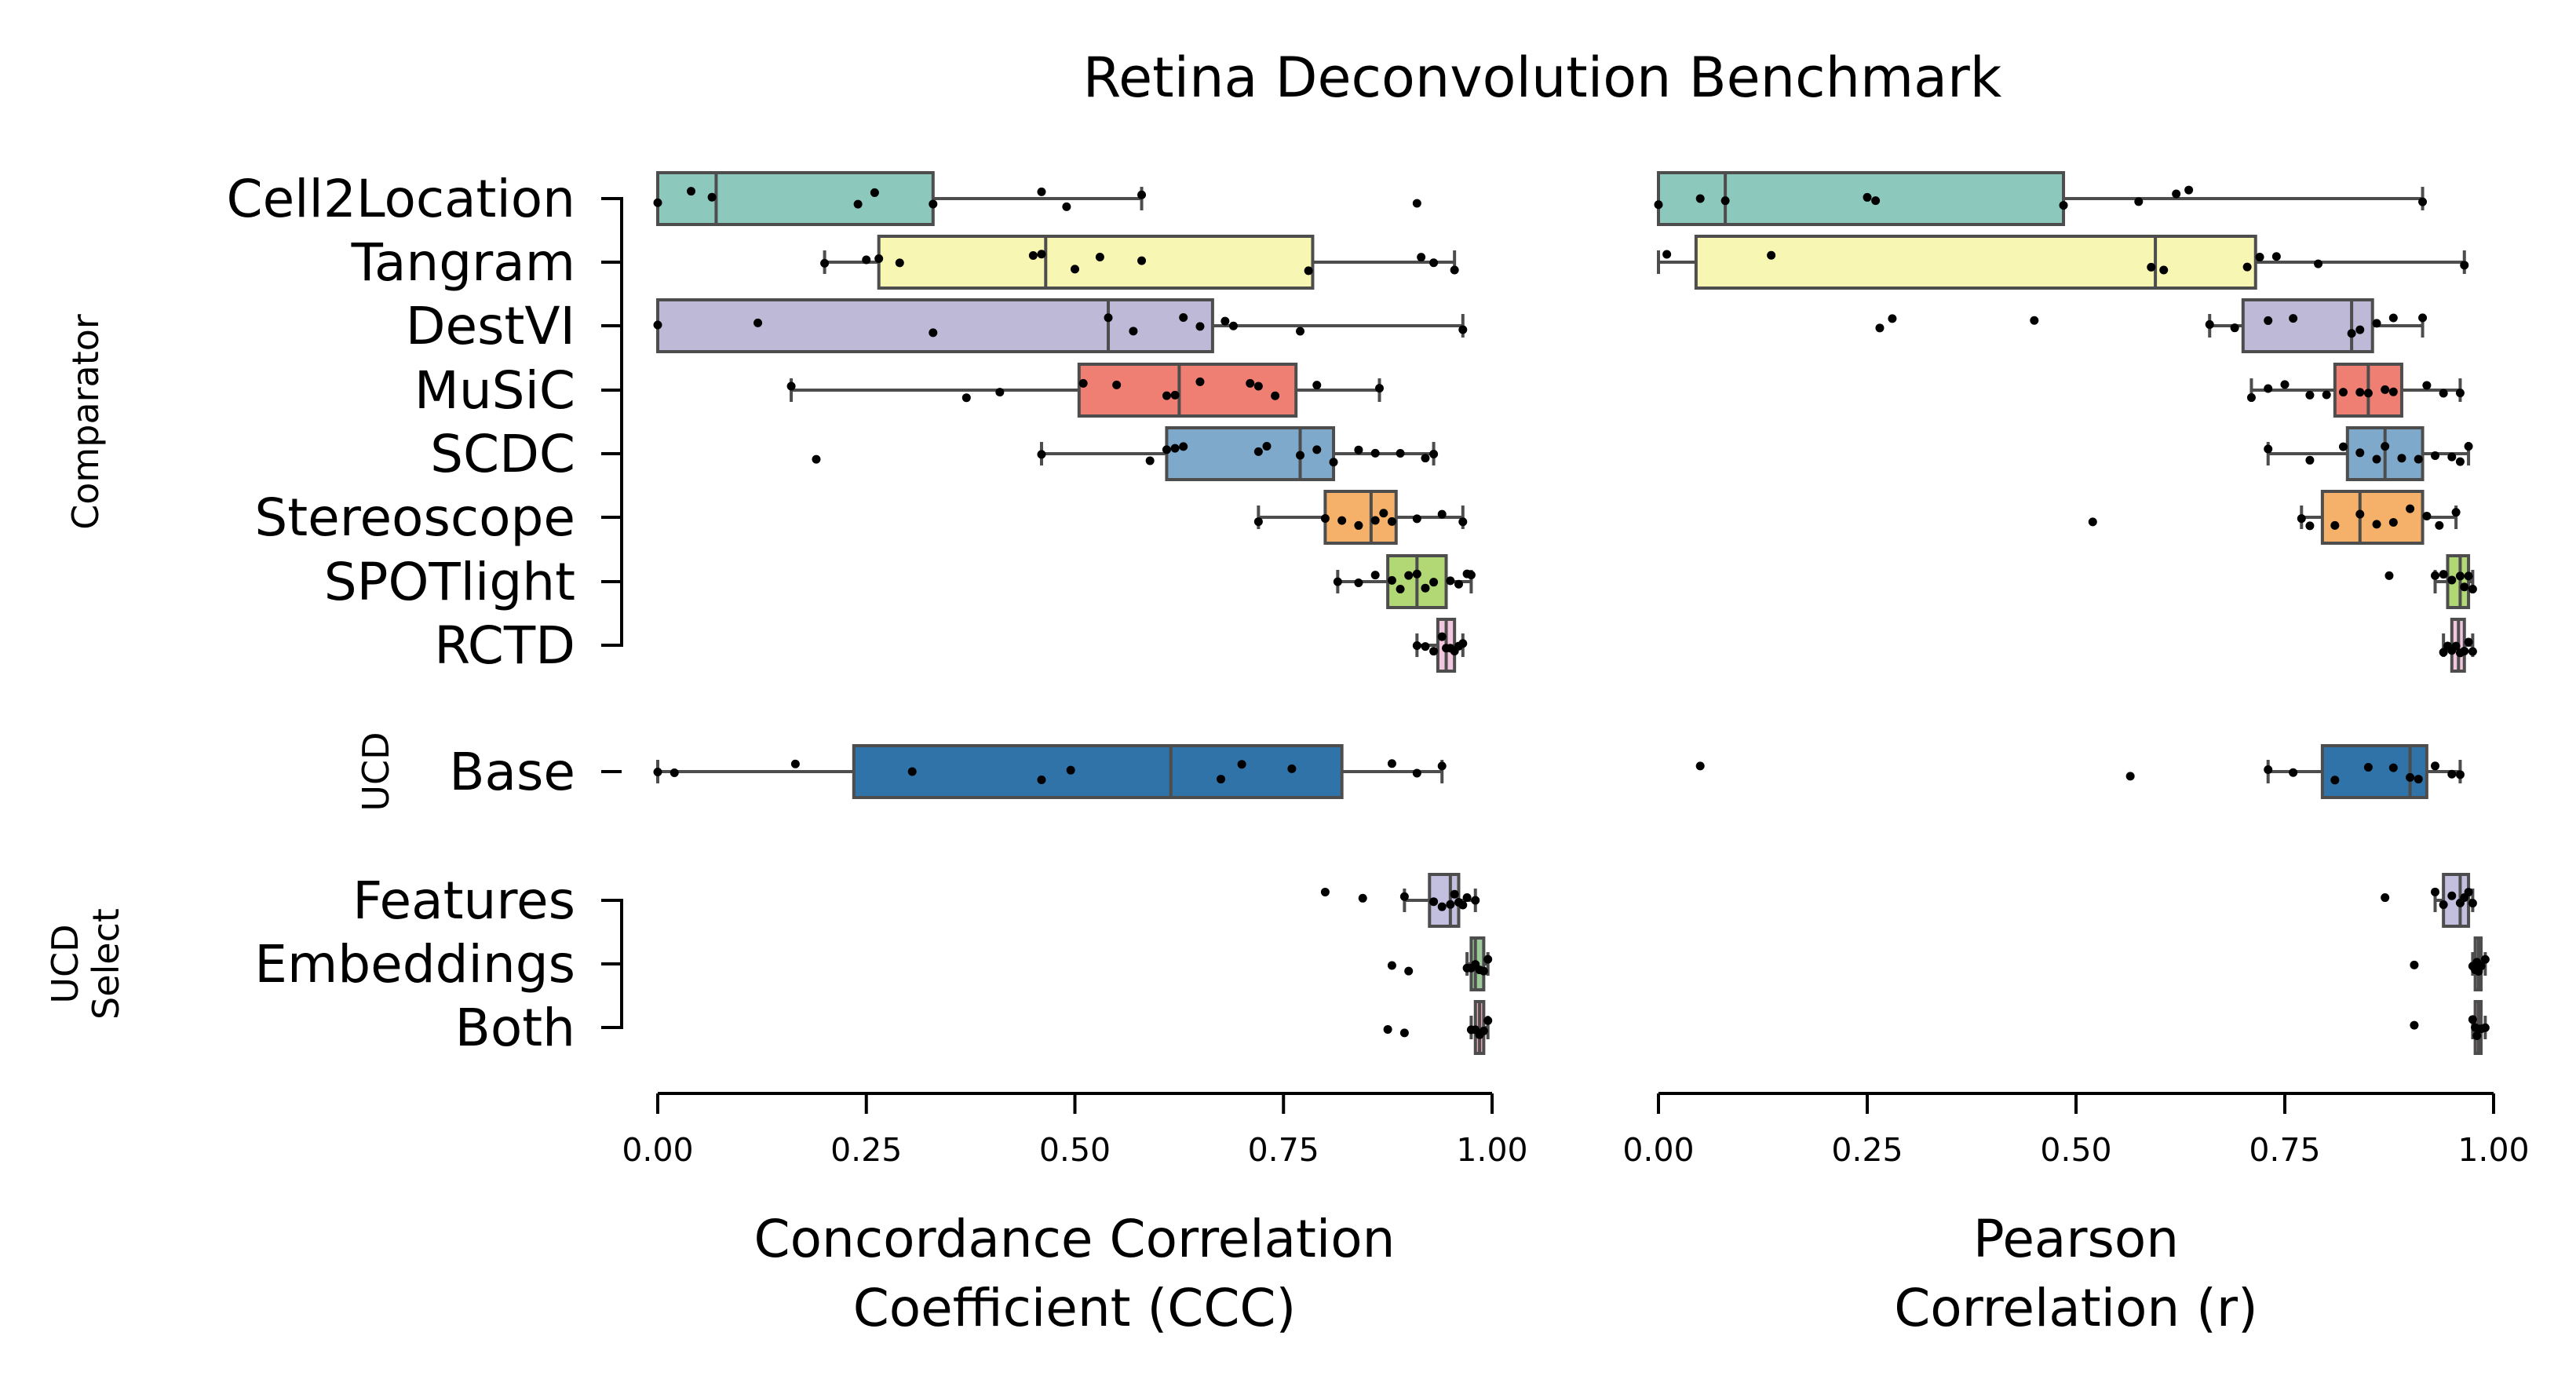 Image resolution: width=2576 pixels, height=1387 pixels. I want to click on category-label-music: MuSiC, so click(494, 390).